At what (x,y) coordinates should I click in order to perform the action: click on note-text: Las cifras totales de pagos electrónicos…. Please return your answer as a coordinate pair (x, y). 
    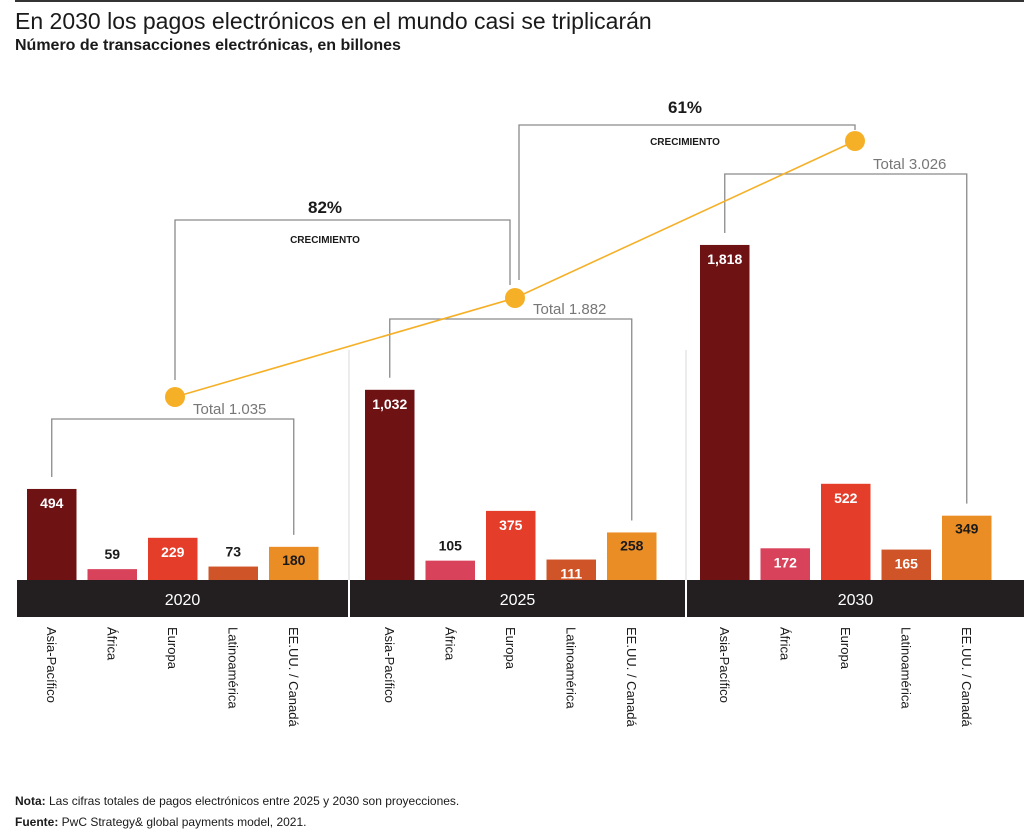
    Looking at the image, I should click on (252, 801).